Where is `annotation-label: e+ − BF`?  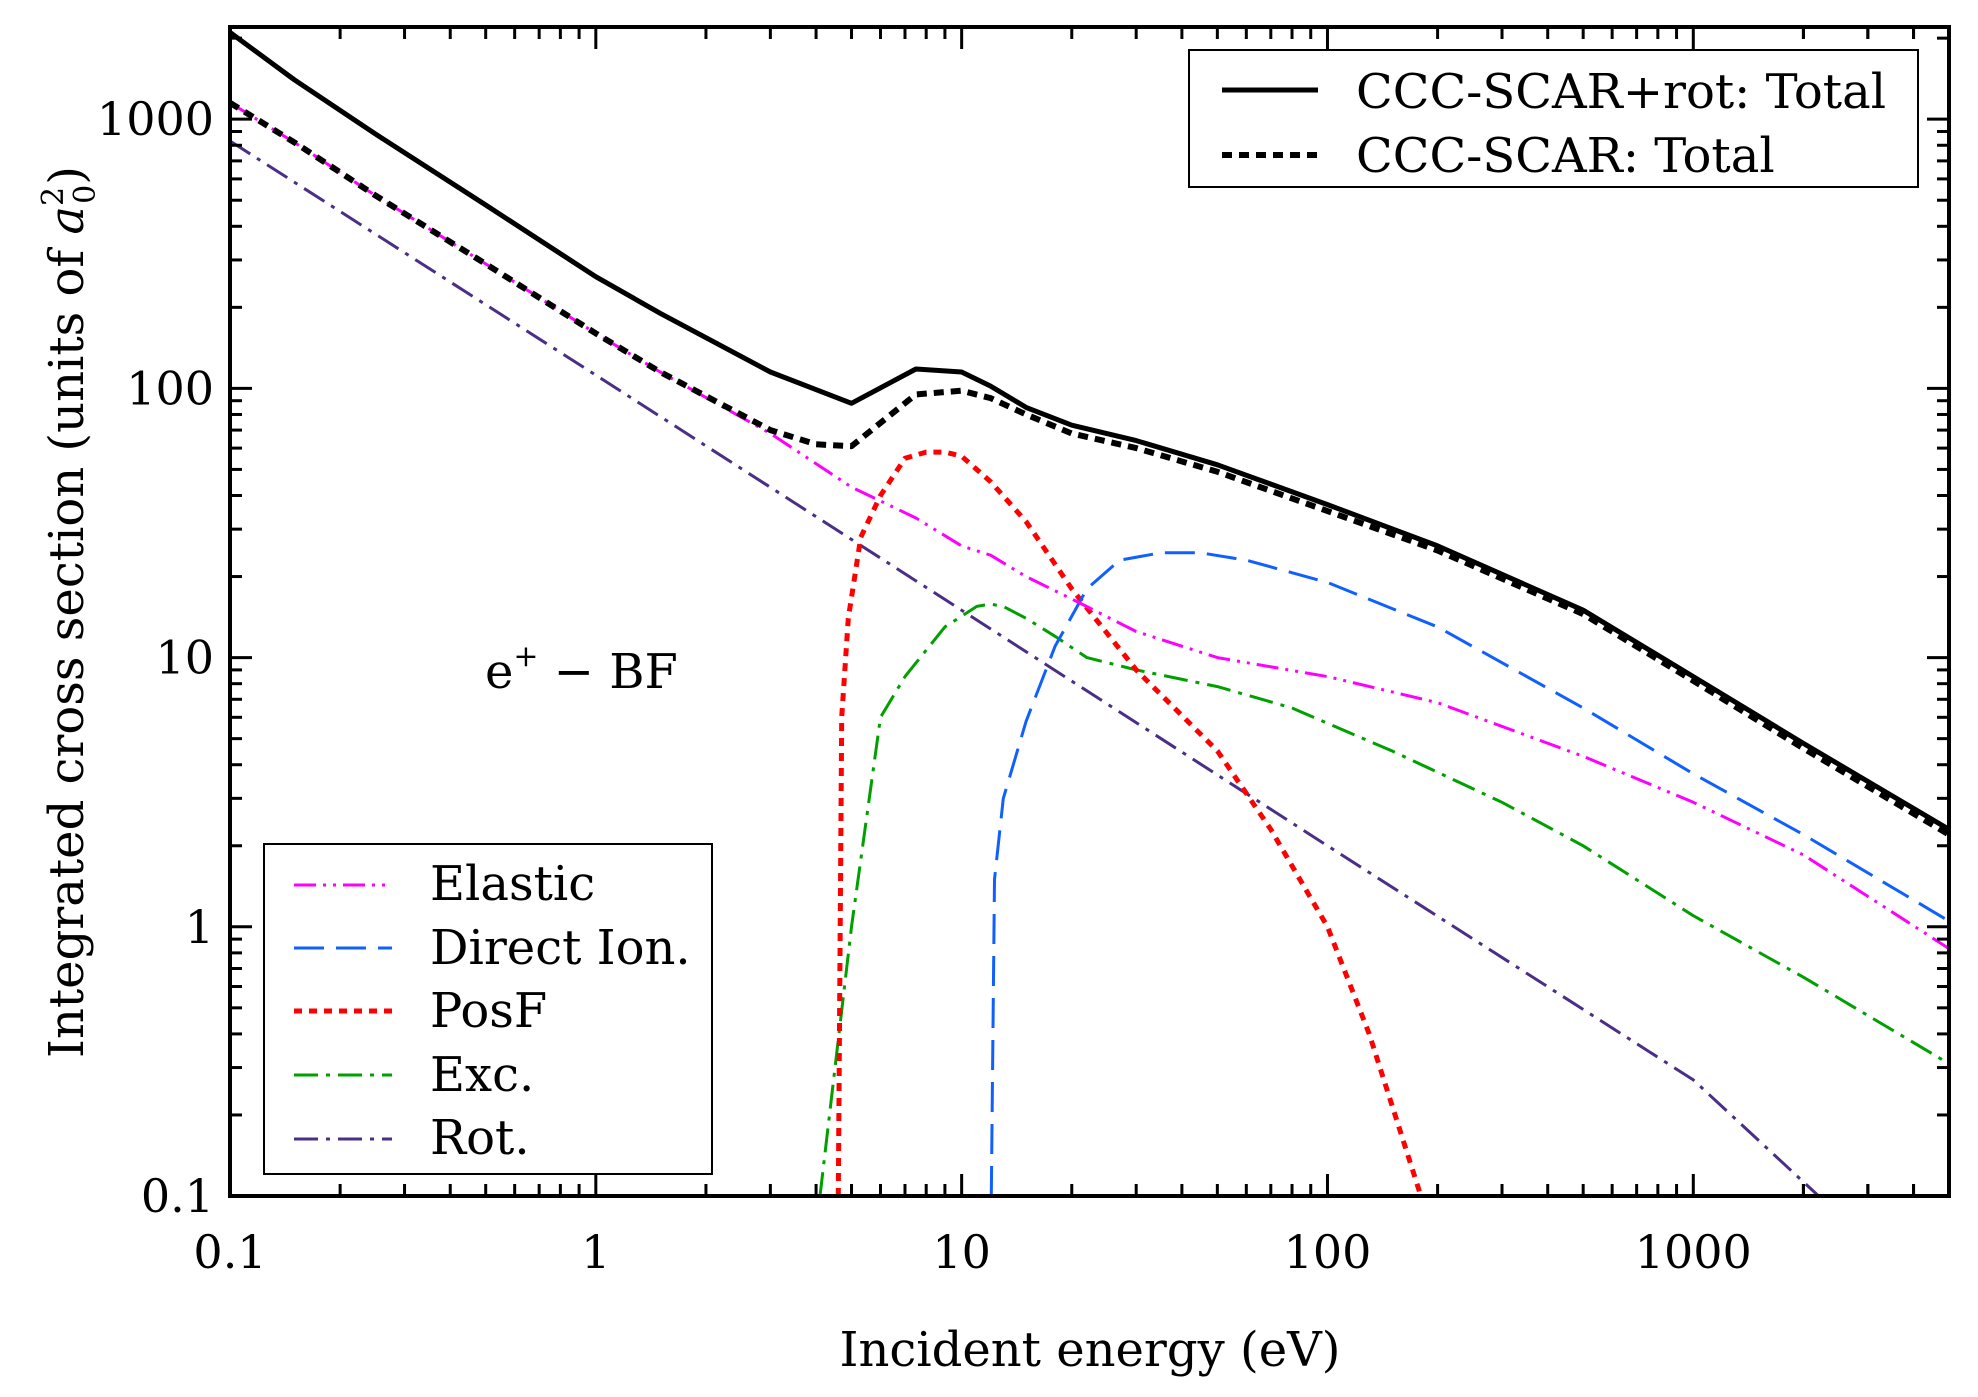 annotation-label: e+ − BF is located at coordinates (581, 669).